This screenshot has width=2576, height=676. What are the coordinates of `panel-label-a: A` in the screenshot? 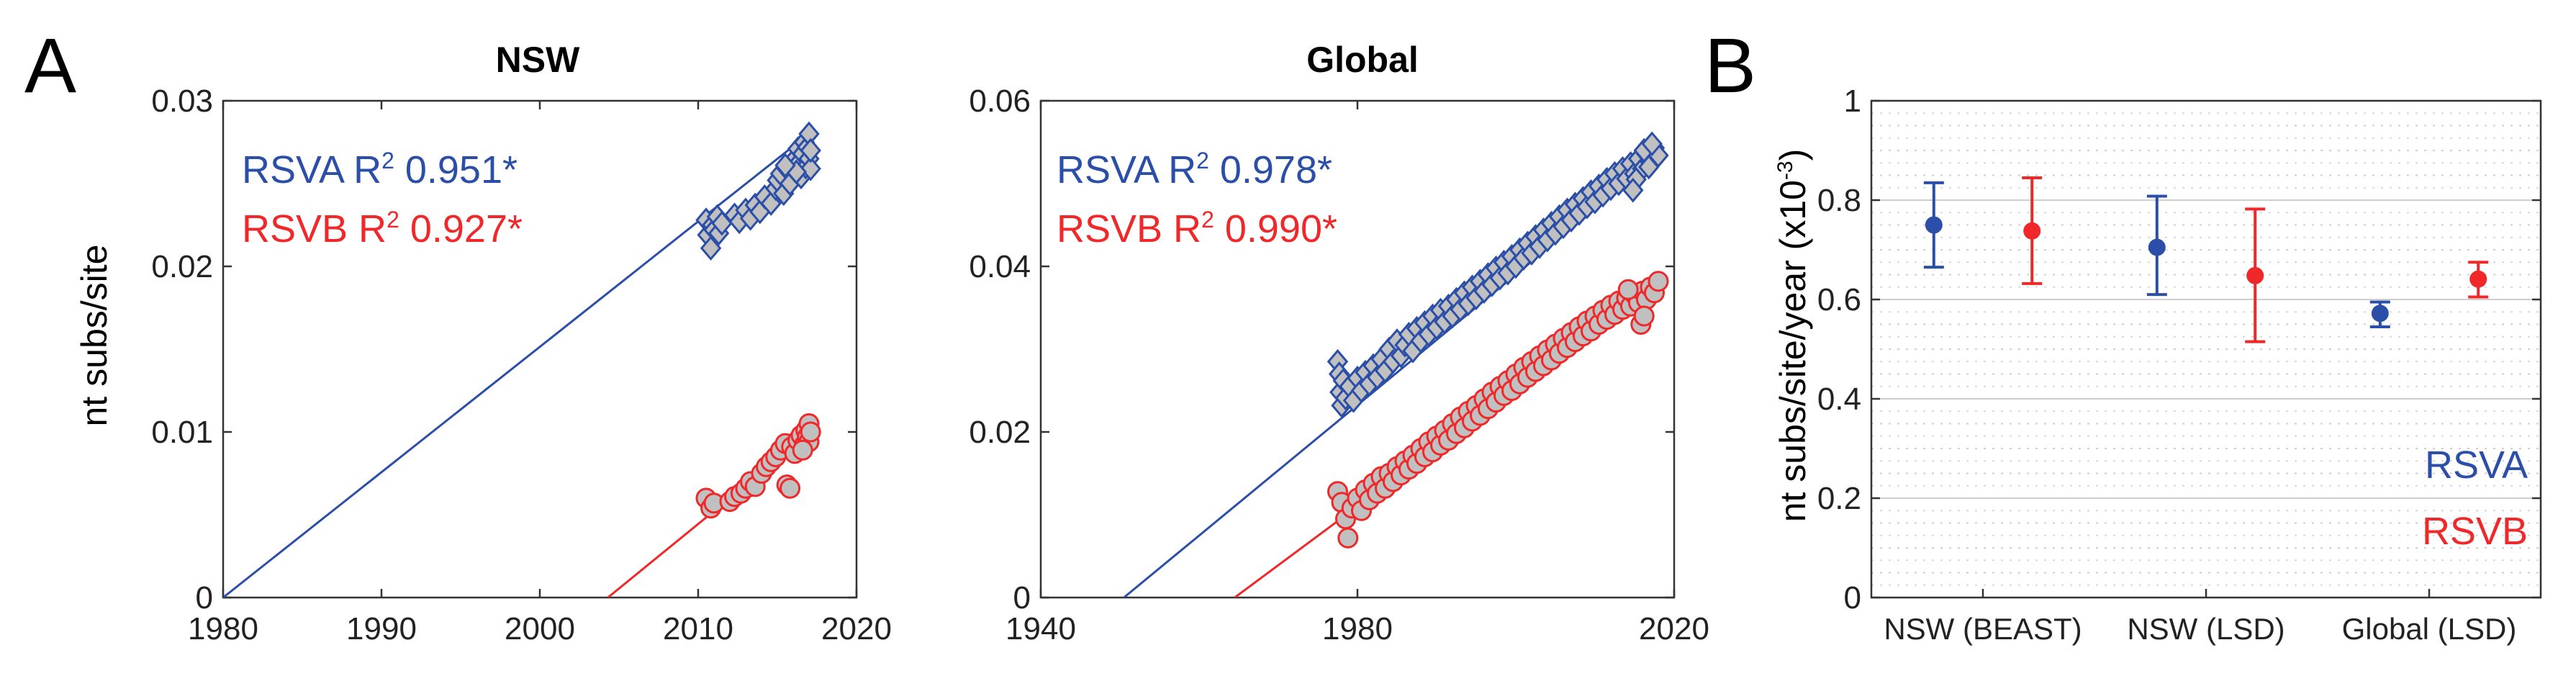 It's located at (50, 65).